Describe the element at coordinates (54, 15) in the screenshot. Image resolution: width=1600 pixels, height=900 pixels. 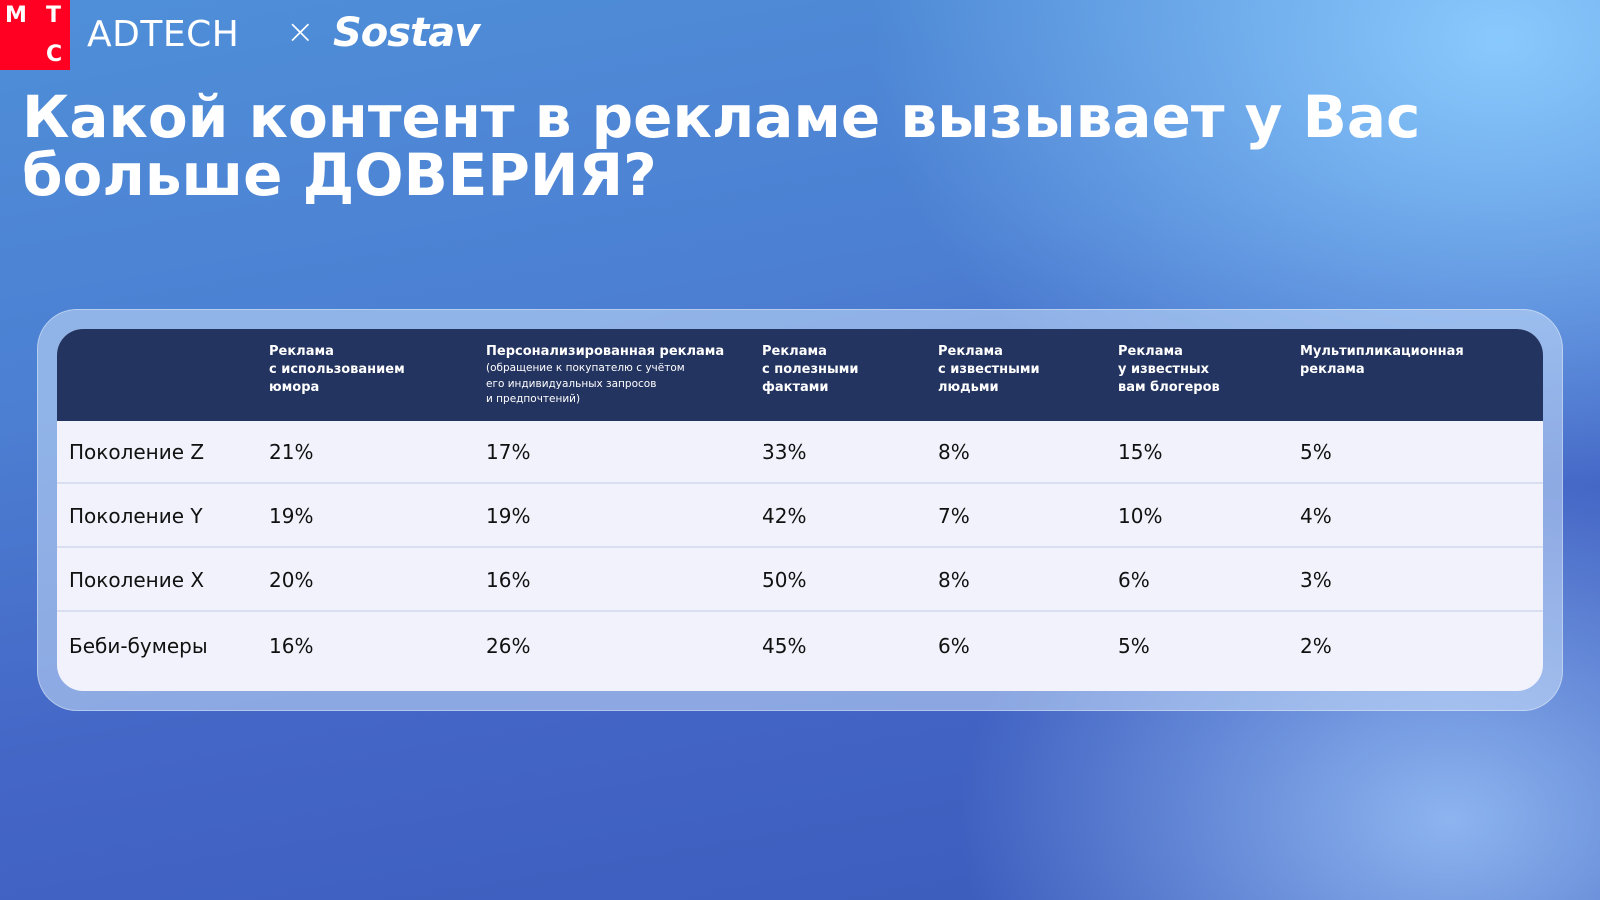
I see `logo-letter-t: Т` at that location.